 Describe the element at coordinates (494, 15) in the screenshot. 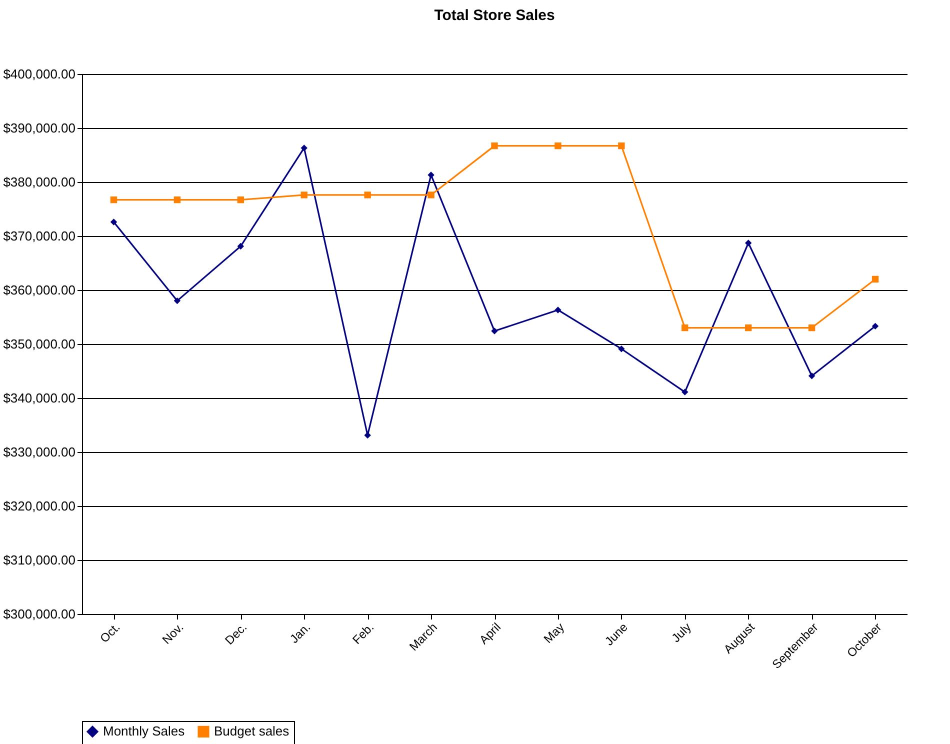

I see `chart-title: Total Store Sales` at that location.